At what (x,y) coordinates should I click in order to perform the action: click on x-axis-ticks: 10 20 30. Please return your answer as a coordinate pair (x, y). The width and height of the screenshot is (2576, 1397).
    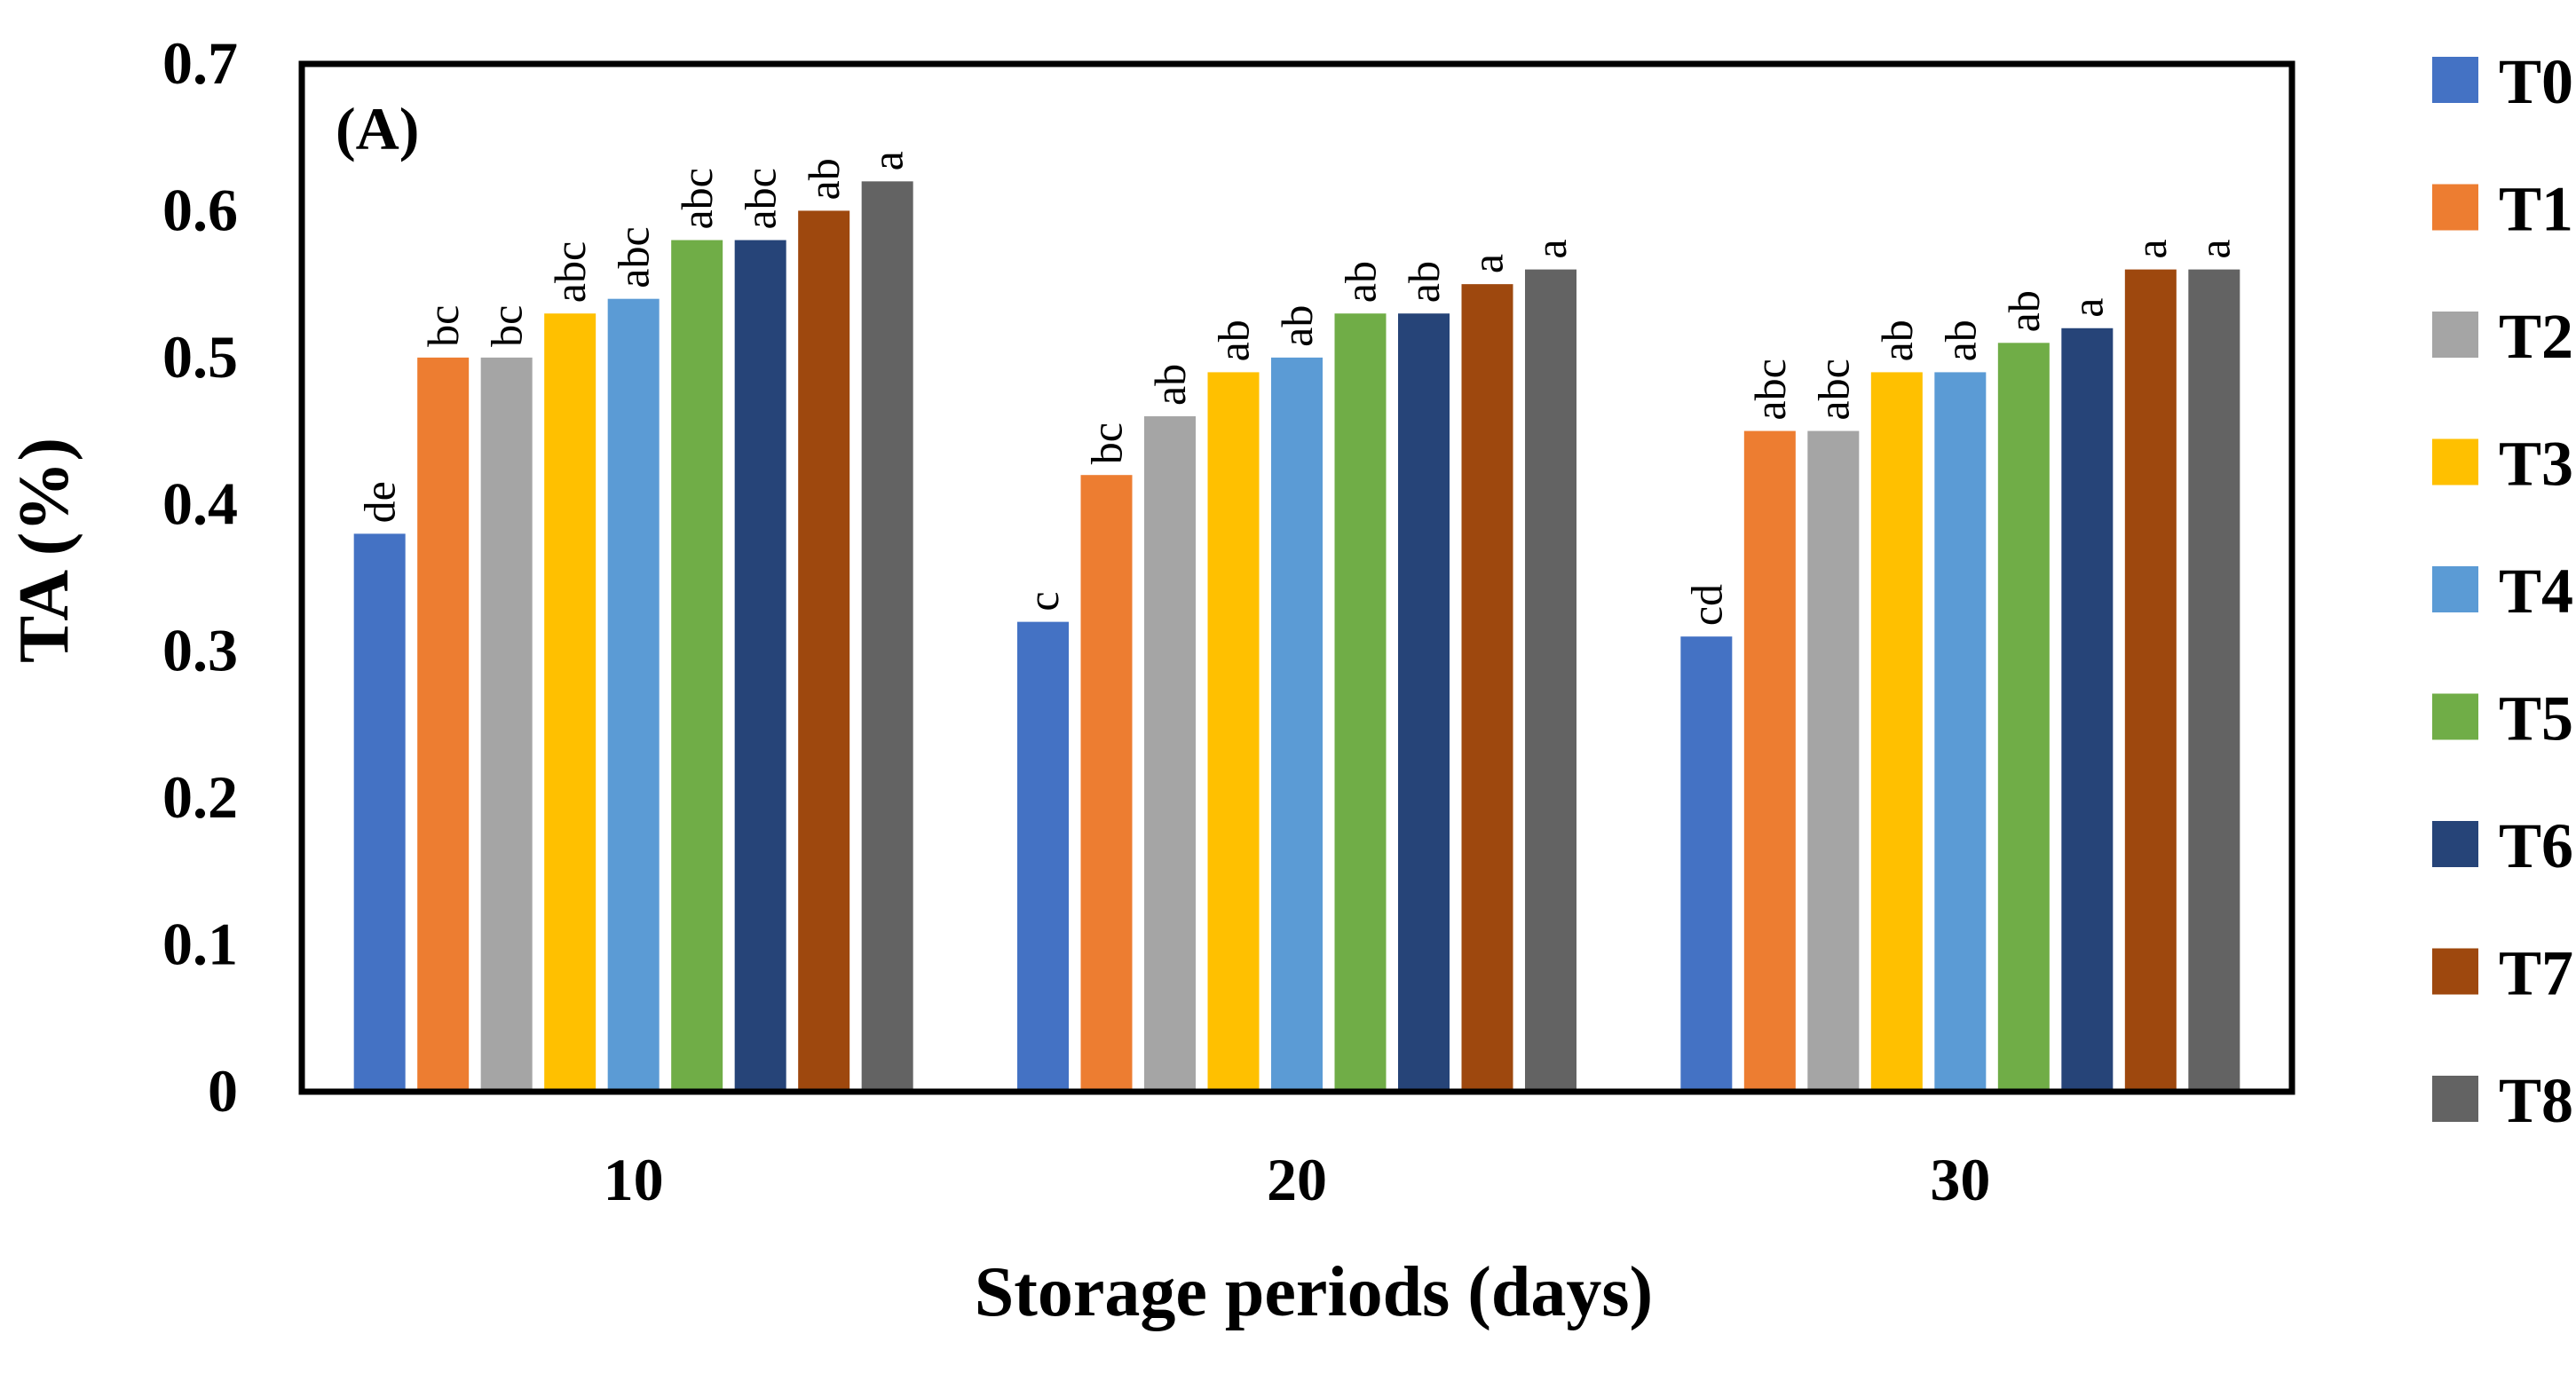
    Looking at the image, I should click on (1297, 1179).